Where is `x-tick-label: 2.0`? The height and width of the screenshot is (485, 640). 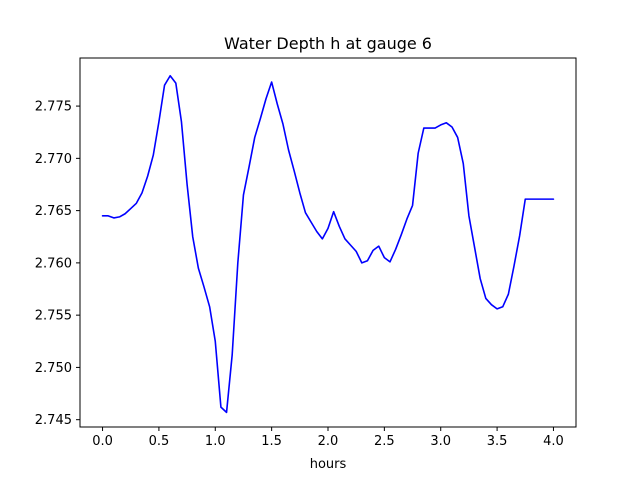 x-tick-label: 2.0 is located at coordinates (328, 441).